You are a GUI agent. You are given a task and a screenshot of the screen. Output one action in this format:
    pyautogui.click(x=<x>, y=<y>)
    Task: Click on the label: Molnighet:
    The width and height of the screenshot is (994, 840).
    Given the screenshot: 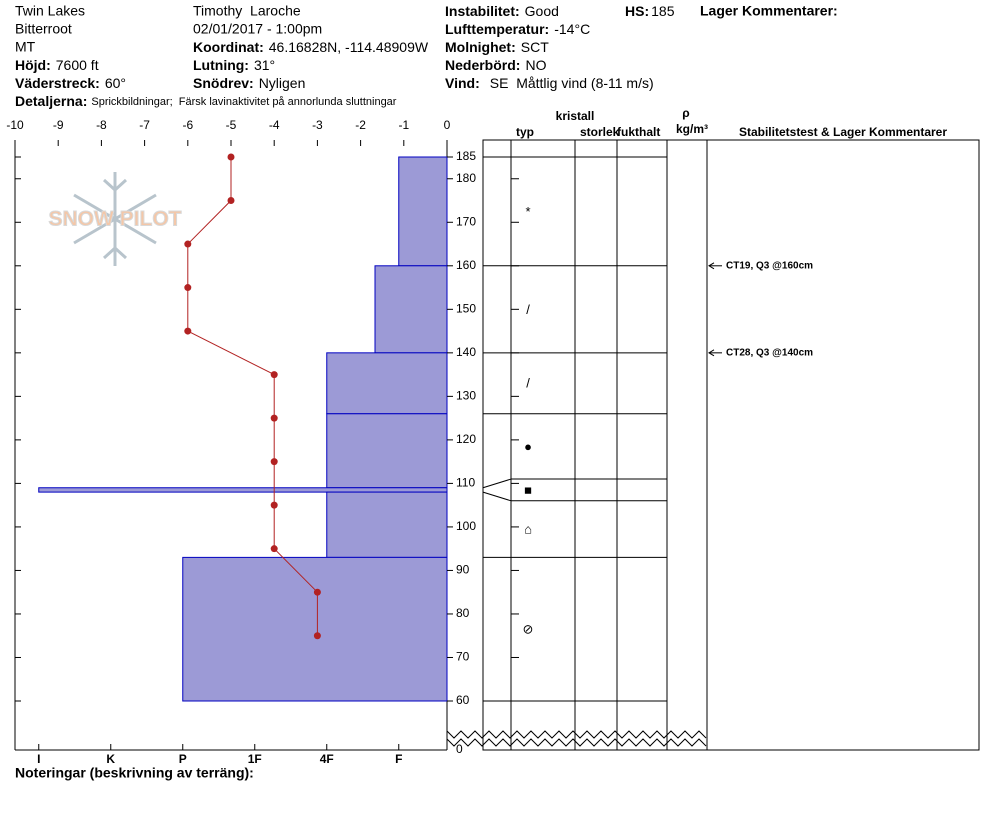 What is the action you would take?
    pyautogui.click(x=480, y=47)
    